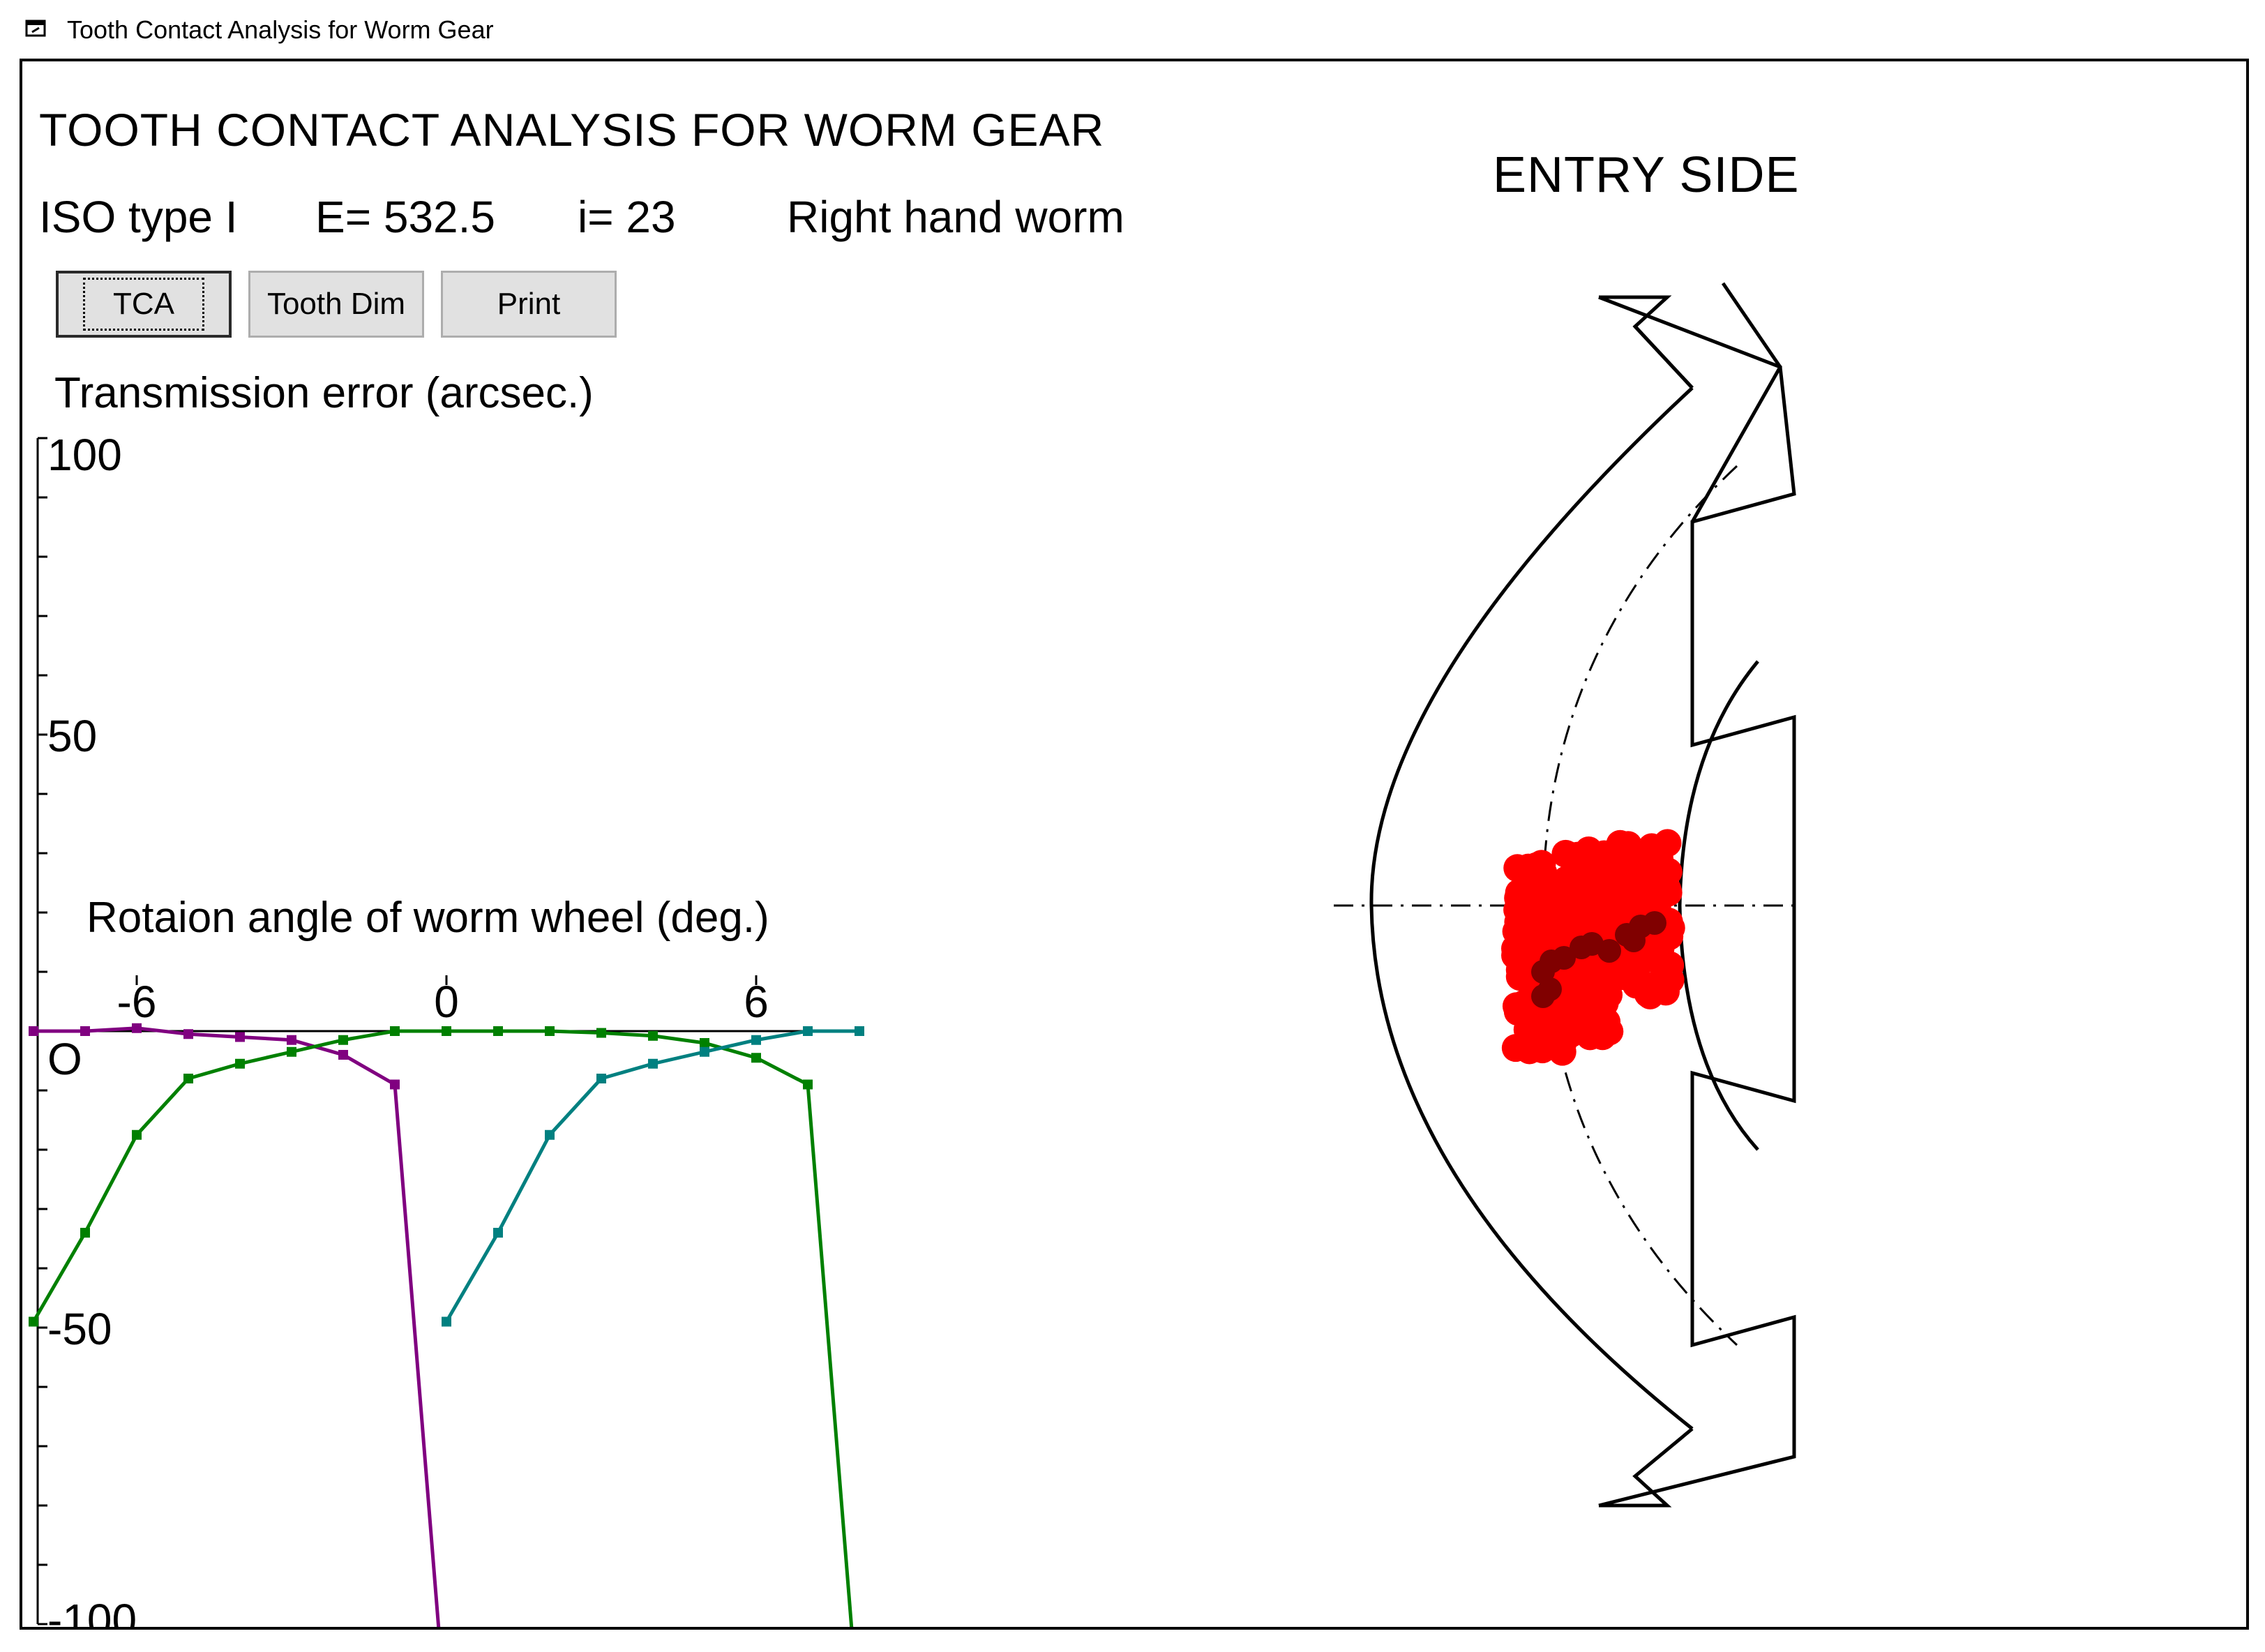 The height and width of the screenshot is (1652, 2265). I want to click on tca-button: TCA, so click(144, 304).